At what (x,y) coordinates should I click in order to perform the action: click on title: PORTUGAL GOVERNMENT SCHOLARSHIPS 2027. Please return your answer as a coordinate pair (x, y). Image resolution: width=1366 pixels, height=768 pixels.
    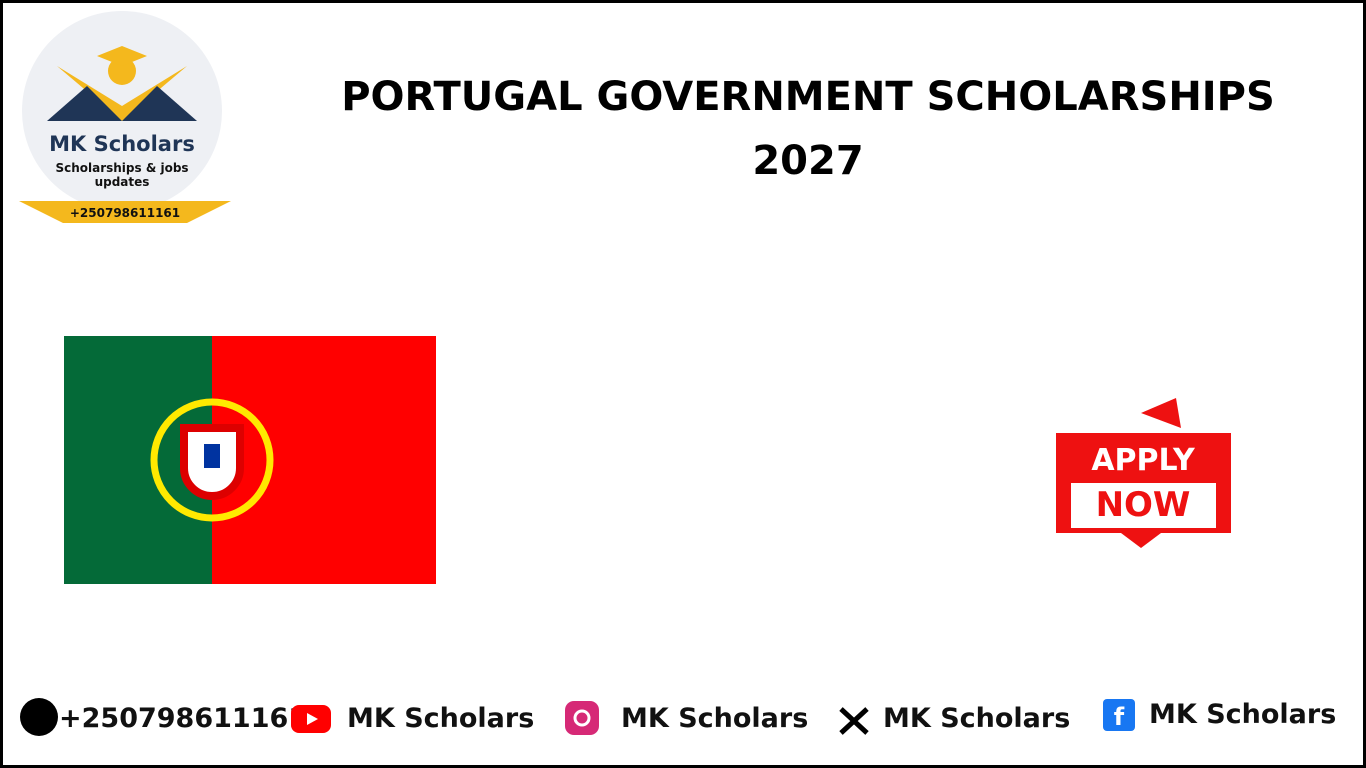
    Looking at the image, I should click on (808, 129).